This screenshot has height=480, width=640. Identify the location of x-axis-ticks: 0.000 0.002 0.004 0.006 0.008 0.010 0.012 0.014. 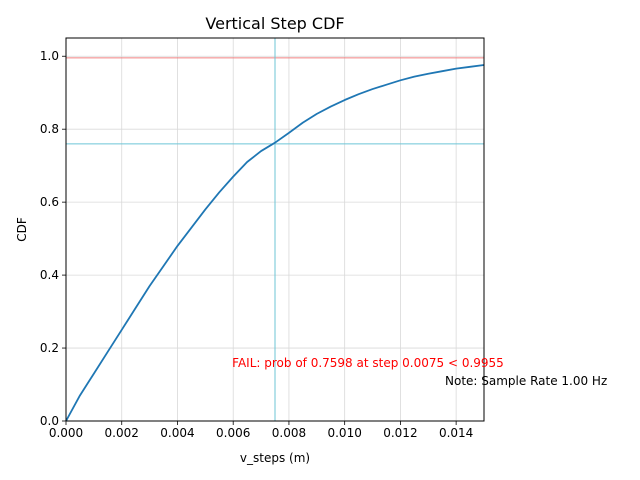
(261, 430).